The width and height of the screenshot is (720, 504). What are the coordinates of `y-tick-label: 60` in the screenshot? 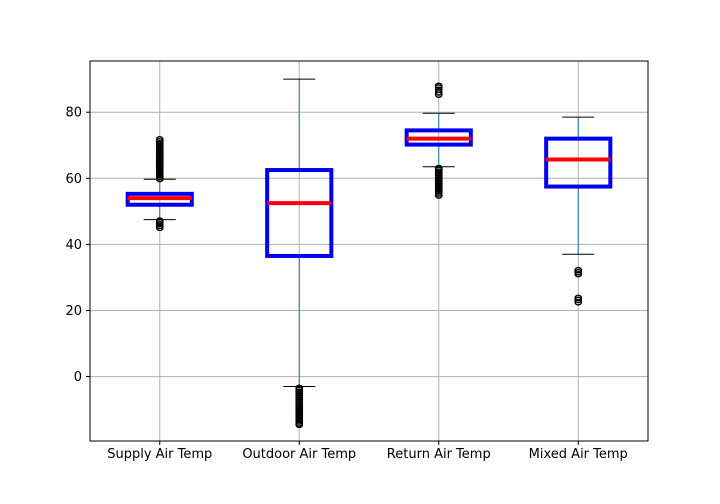 It's located at (73, 179).